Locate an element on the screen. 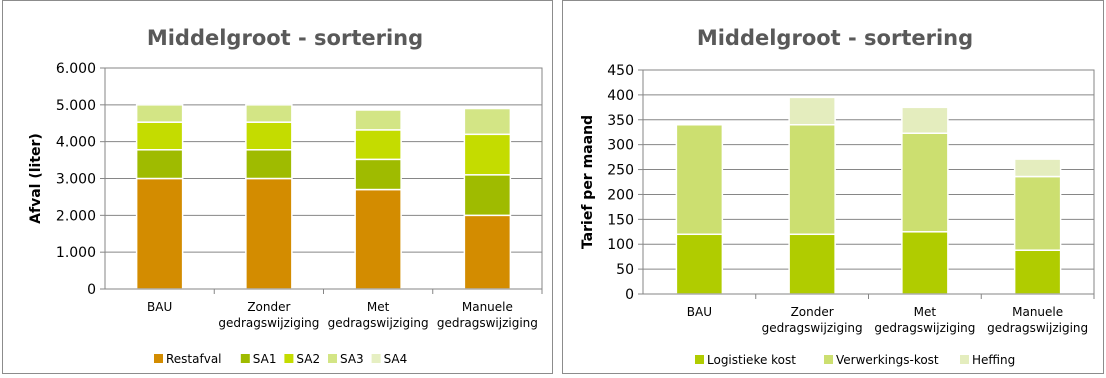 This screenshot has width=1106, height=378. y-tick-label: 250 is located at coordinates (620, 171).